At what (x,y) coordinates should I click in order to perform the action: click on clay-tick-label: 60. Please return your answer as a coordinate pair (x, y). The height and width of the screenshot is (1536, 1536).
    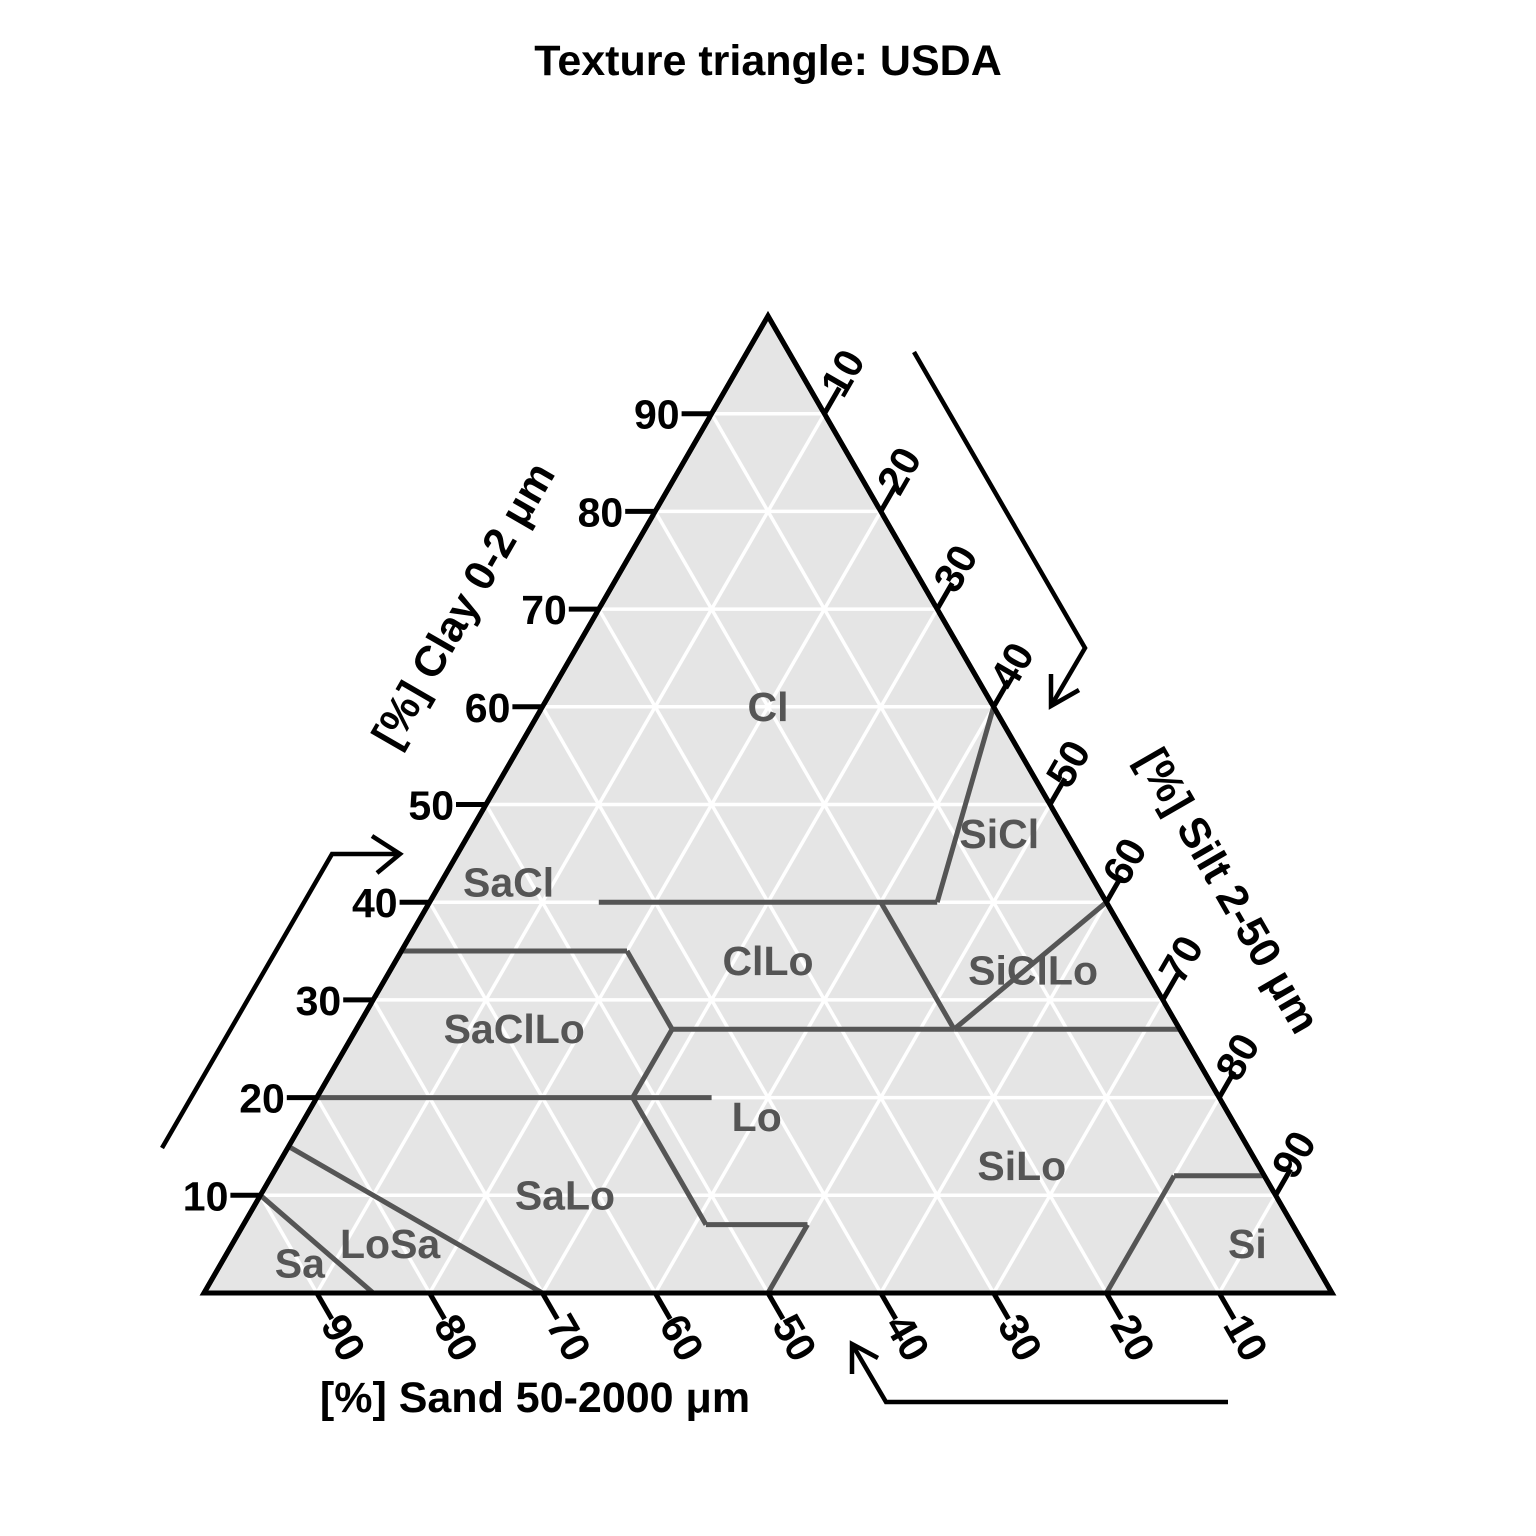
    Looking at the image, I should click on (488, 708).